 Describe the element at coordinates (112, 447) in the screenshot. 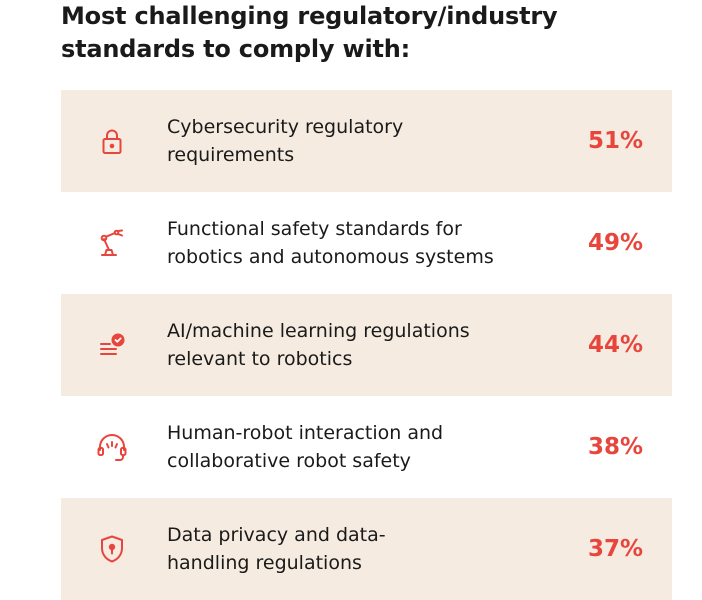

I see `headset-icon` at that location.